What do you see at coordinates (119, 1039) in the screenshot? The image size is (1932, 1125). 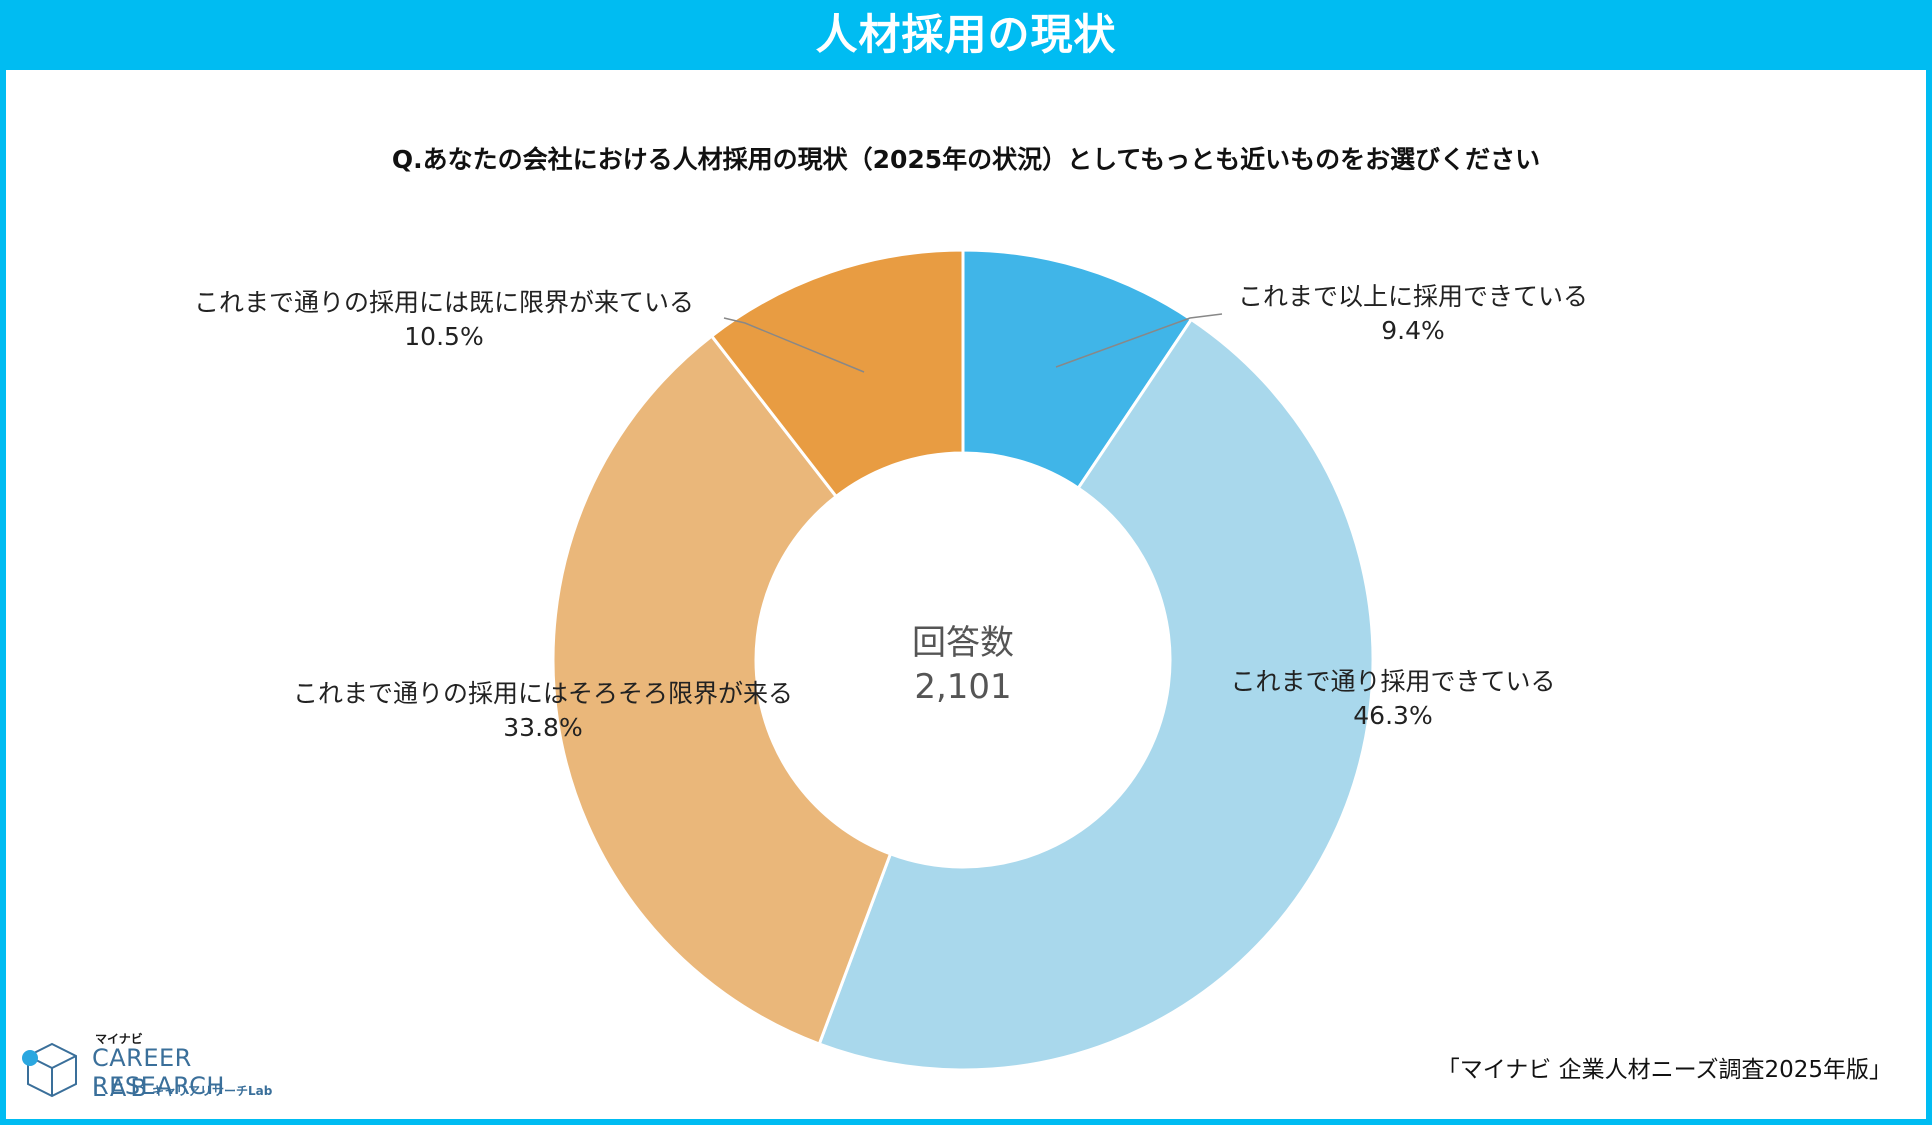 I see `logo-brand: マイナビ` at bounding box center [119, 1039].